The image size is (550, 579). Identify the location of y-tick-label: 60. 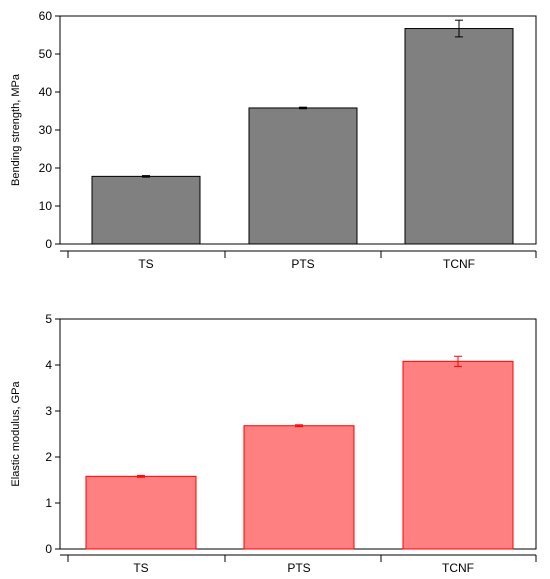
(46, 16).